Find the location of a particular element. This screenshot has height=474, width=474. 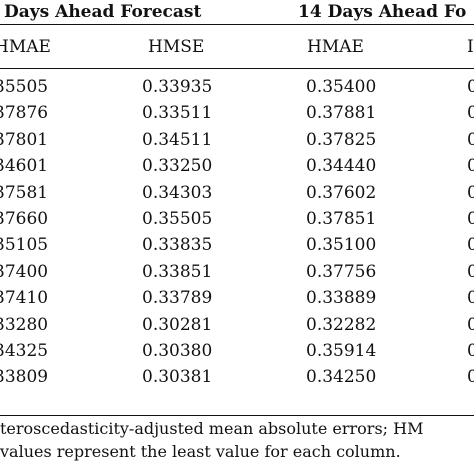

table-cell-hmse-1: 0.35505 is located at coordinates (177, 219).